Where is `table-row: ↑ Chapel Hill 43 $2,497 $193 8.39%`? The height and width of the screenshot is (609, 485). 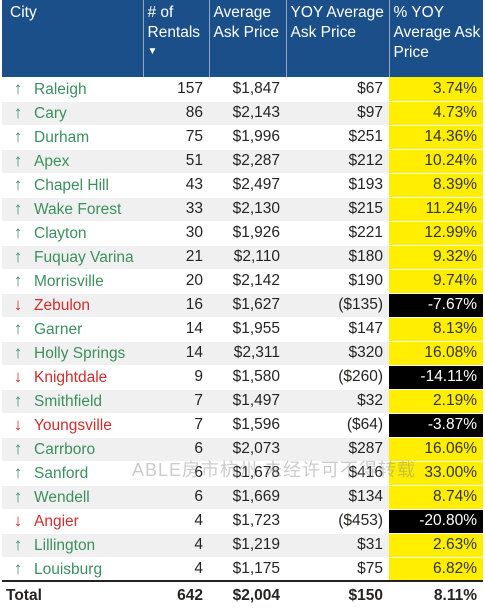 table-row: ↑ Chapel Hill 43 $2,497 $193 8.39% is located at coordinates (242, 185).